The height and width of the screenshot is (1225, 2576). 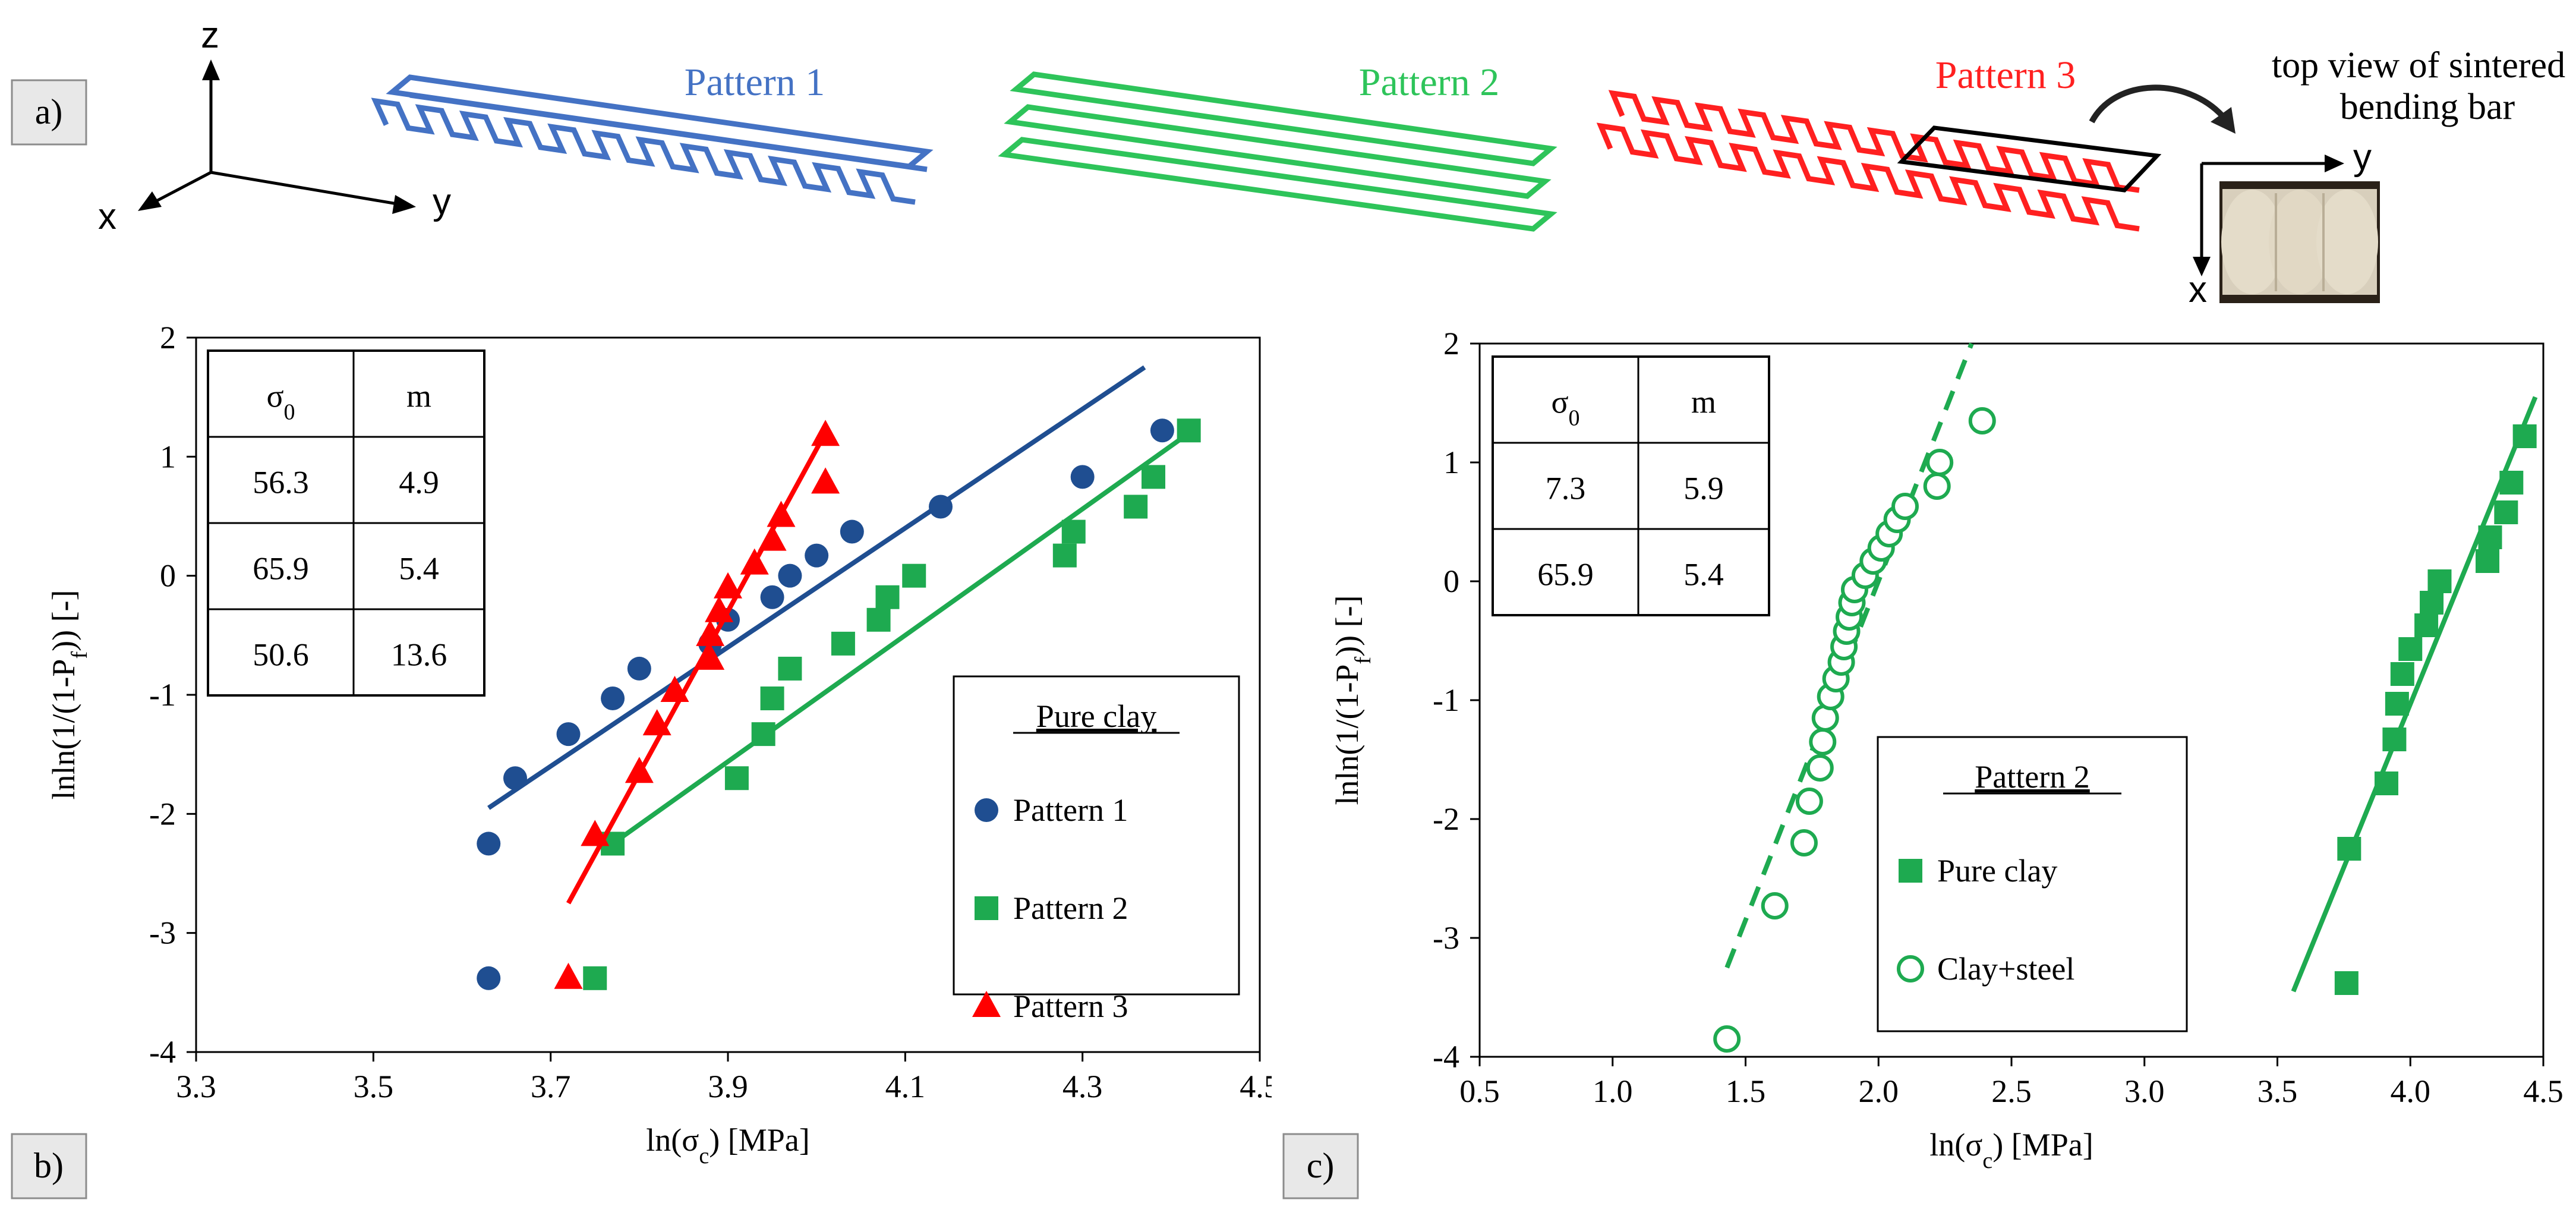 I want to click on axis-y-label: y, so click(x=442, y=201).